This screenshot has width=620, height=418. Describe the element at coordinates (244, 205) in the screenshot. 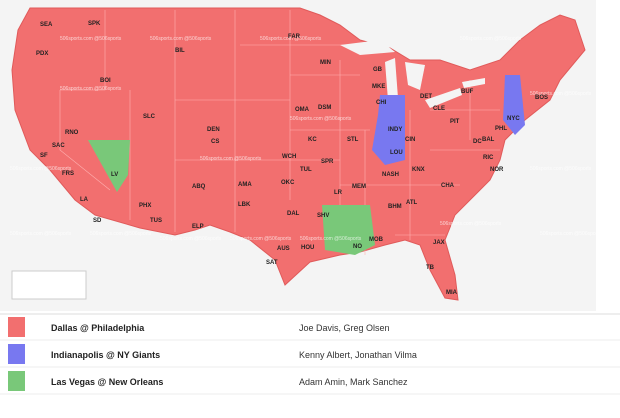

I see `city-label: LBK` at that location.